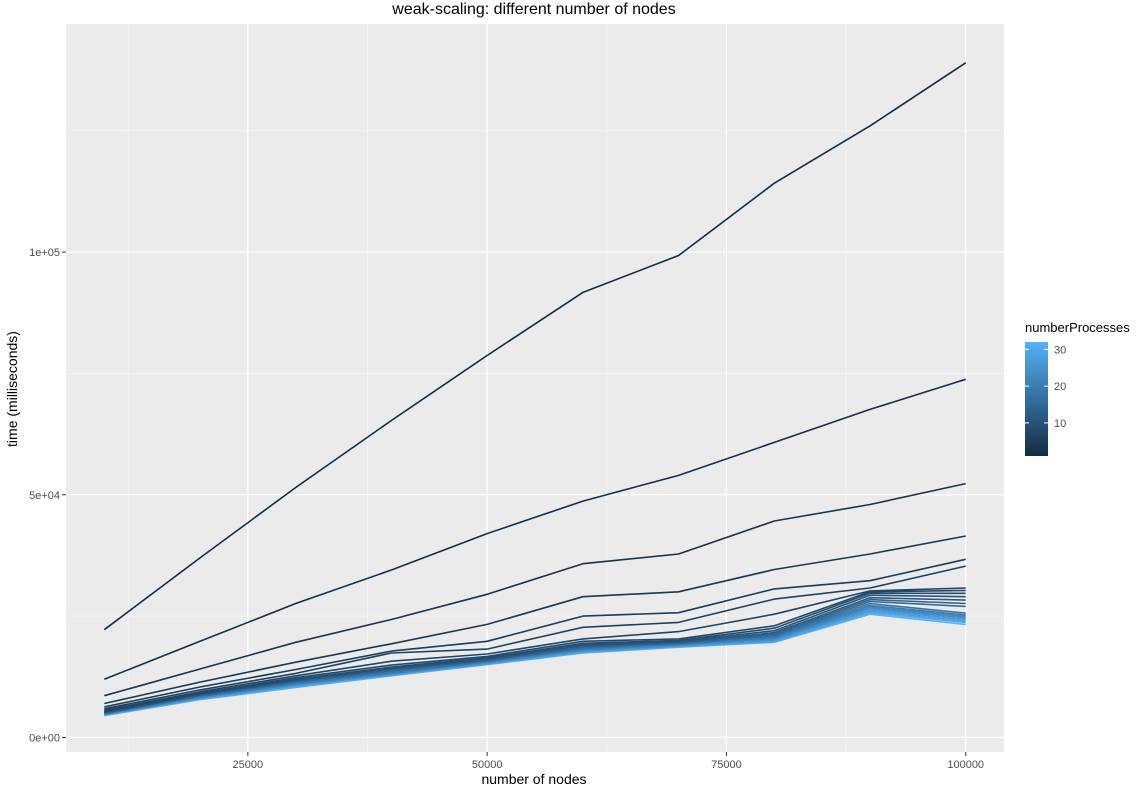  I want to click on legend-ticks: 10 20 30, so click(1045, 387).